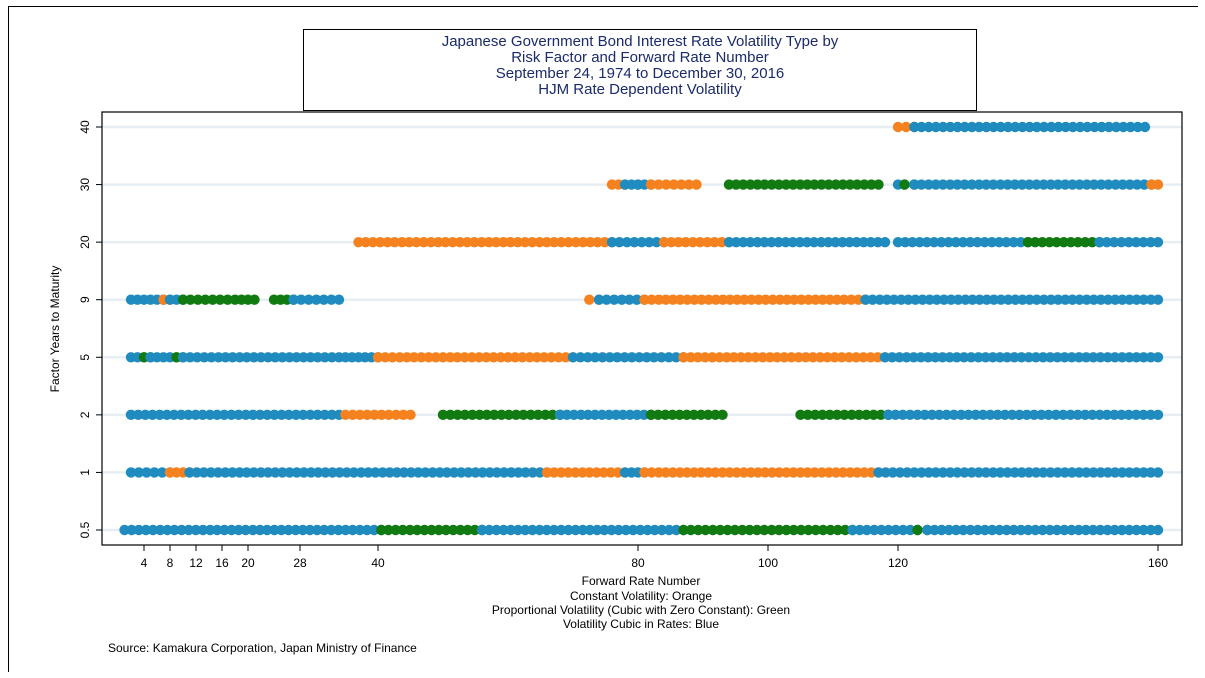  I want to click on x-tick-label: 12, so click(196, 563).